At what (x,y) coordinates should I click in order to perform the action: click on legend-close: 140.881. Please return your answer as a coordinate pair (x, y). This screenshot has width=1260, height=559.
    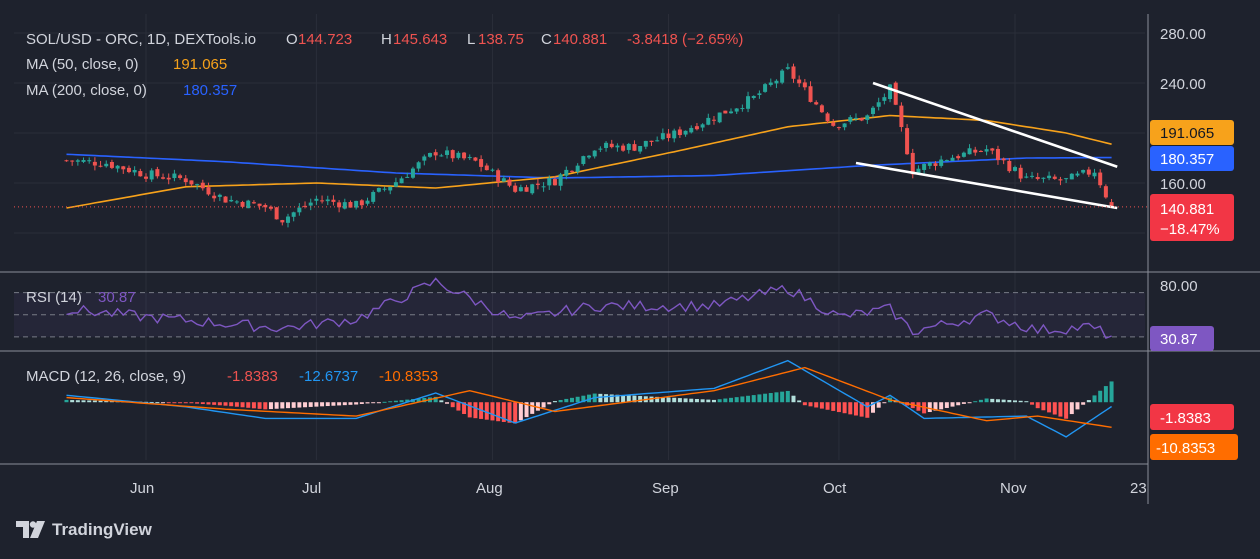
    Looking at the image, I should click on (580, 39).